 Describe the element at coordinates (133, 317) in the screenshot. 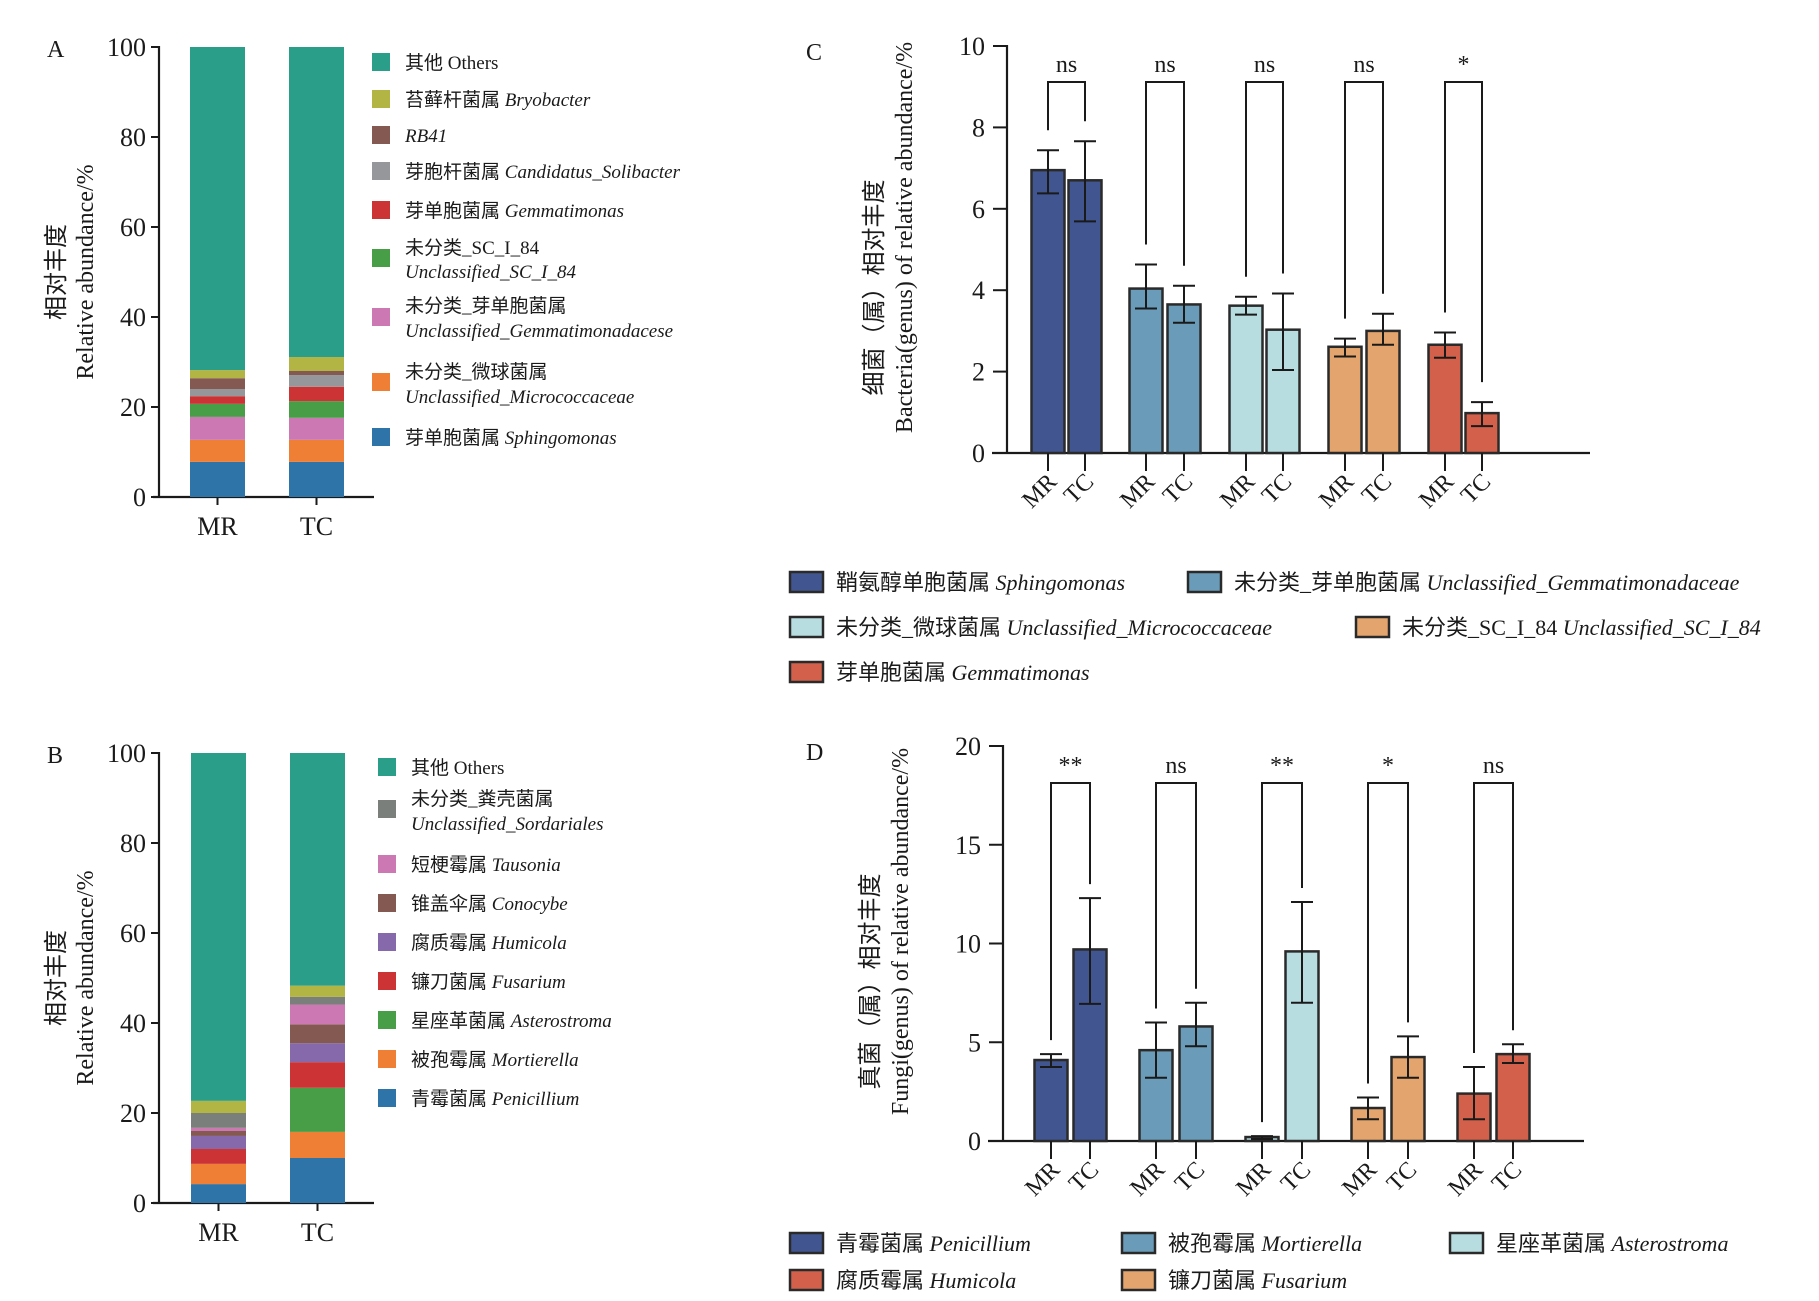

I see `y-tick-label: 40` at that location.